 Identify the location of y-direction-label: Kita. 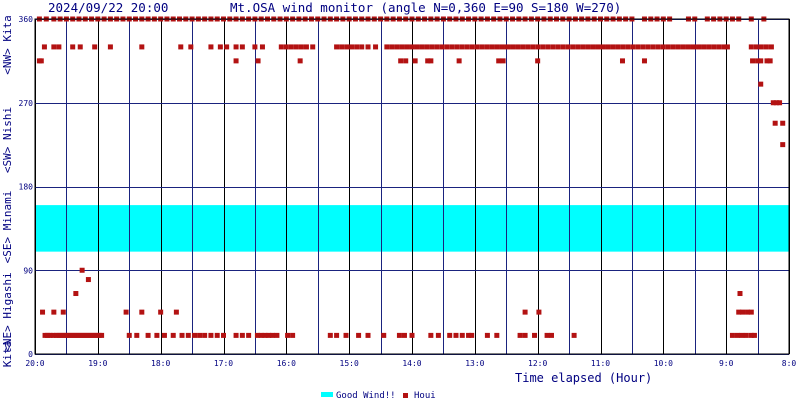
(7, 354).